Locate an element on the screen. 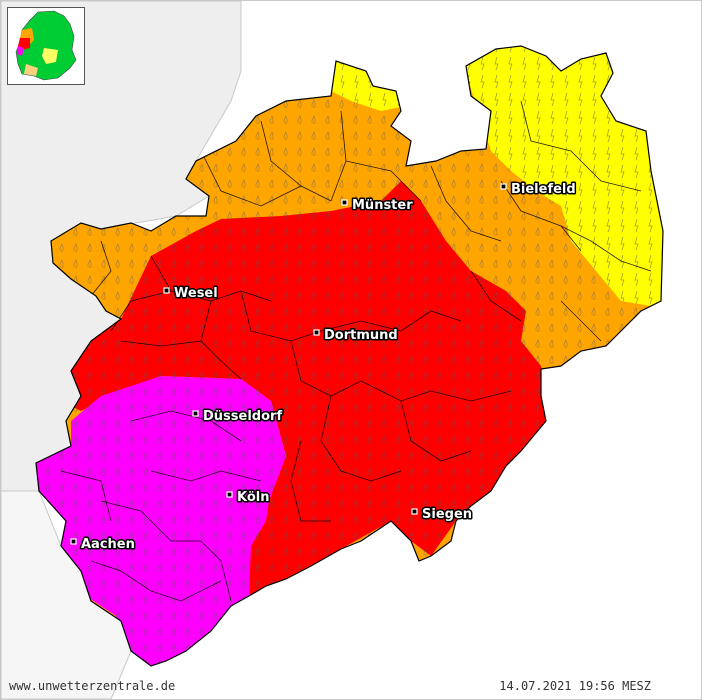  city-label-wesel: Wesel is located at coordinates (196, 293).